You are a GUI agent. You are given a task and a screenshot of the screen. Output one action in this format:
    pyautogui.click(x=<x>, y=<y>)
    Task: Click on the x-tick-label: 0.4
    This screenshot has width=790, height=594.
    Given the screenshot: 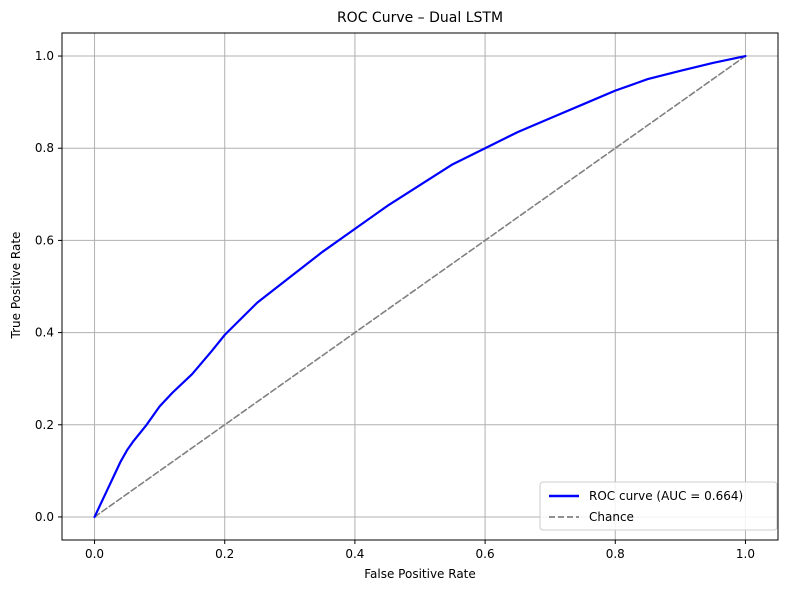 What is the action you would take?
    pyautogui.click(x=354, y=554)
    